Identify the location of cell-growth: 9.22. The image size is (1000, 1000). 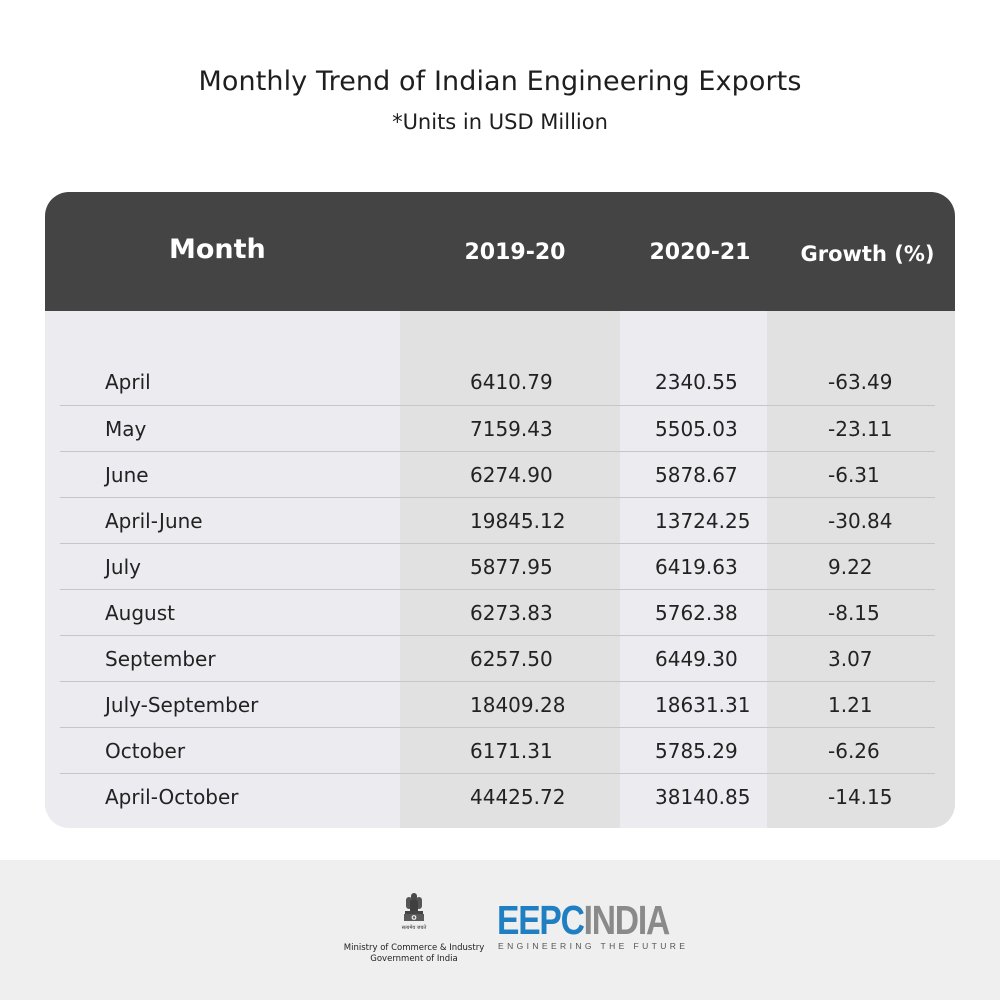
(850, 567).